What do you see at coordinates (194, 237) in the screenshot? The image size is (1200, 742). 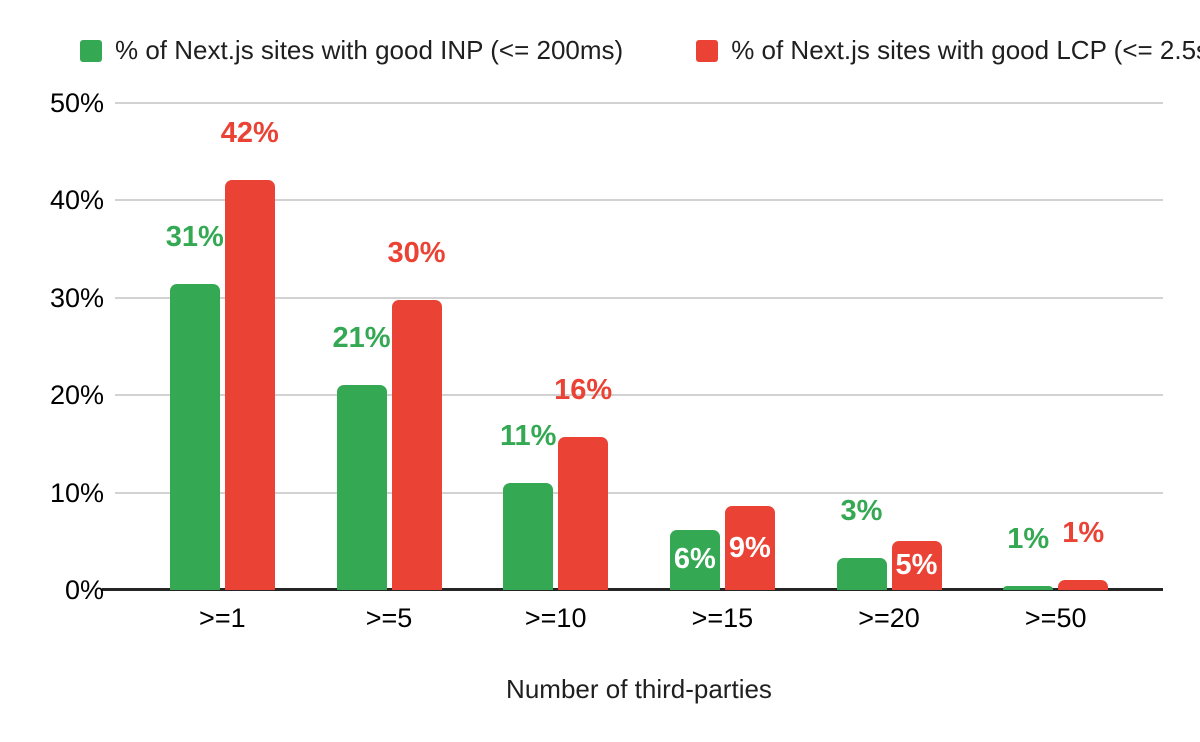 I see `bar-value-label: 31%` at bounding box center [194, 237].